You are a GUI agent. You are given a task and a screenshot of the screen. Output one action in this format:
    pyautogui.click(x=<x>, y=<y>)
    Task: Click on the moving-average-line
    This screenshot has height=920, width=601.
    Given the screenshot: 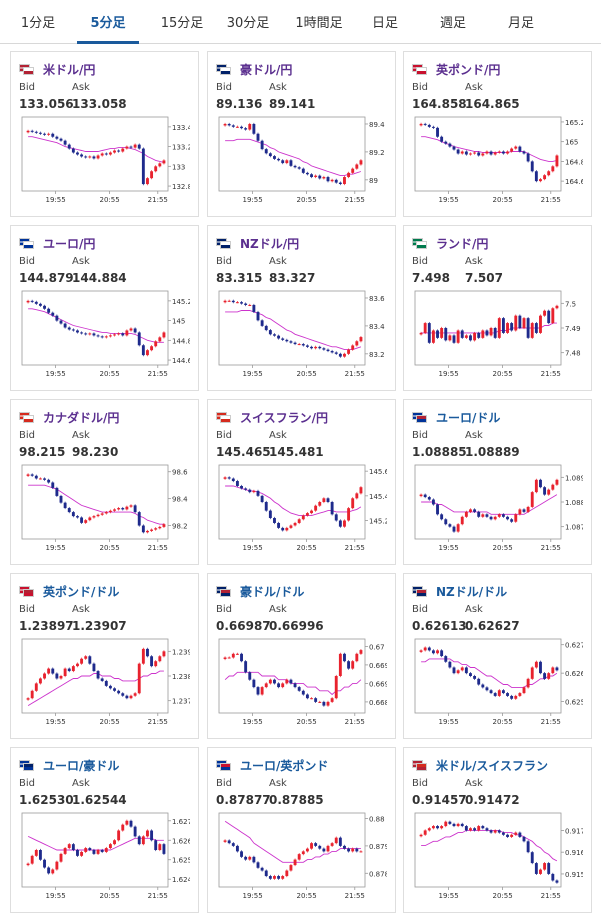 What is the action you would take?
    pyautogui.click(x=489, y=504)
    